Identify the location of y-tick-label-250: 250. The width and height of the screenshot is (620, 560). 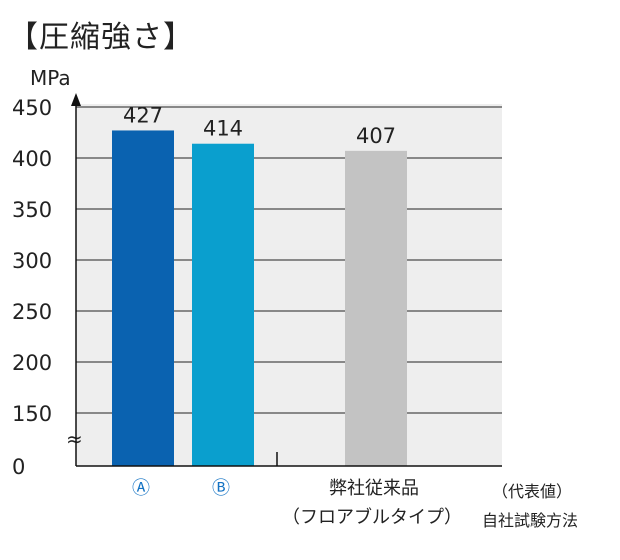
(32, 312).